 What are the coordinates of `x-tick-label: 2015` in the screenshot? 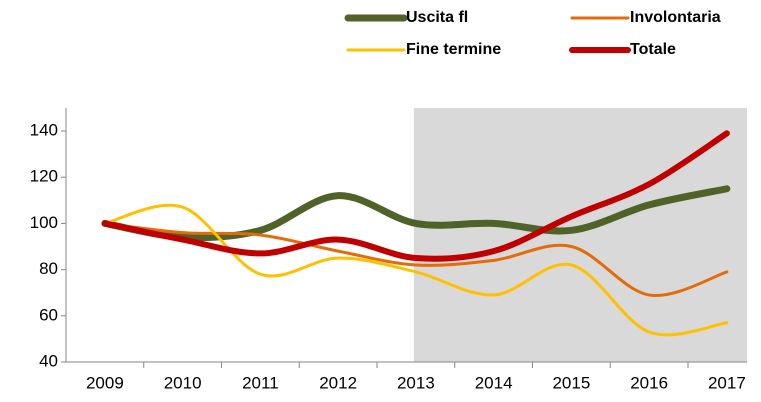 It's located at (571, 382).